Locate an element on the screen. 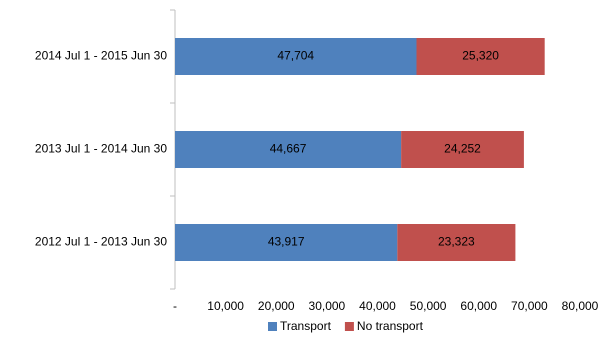 Image resolution: width=602 pixels, height=346 pixels. x-tick-label: 40,000 is located at coordinates (377, 306).